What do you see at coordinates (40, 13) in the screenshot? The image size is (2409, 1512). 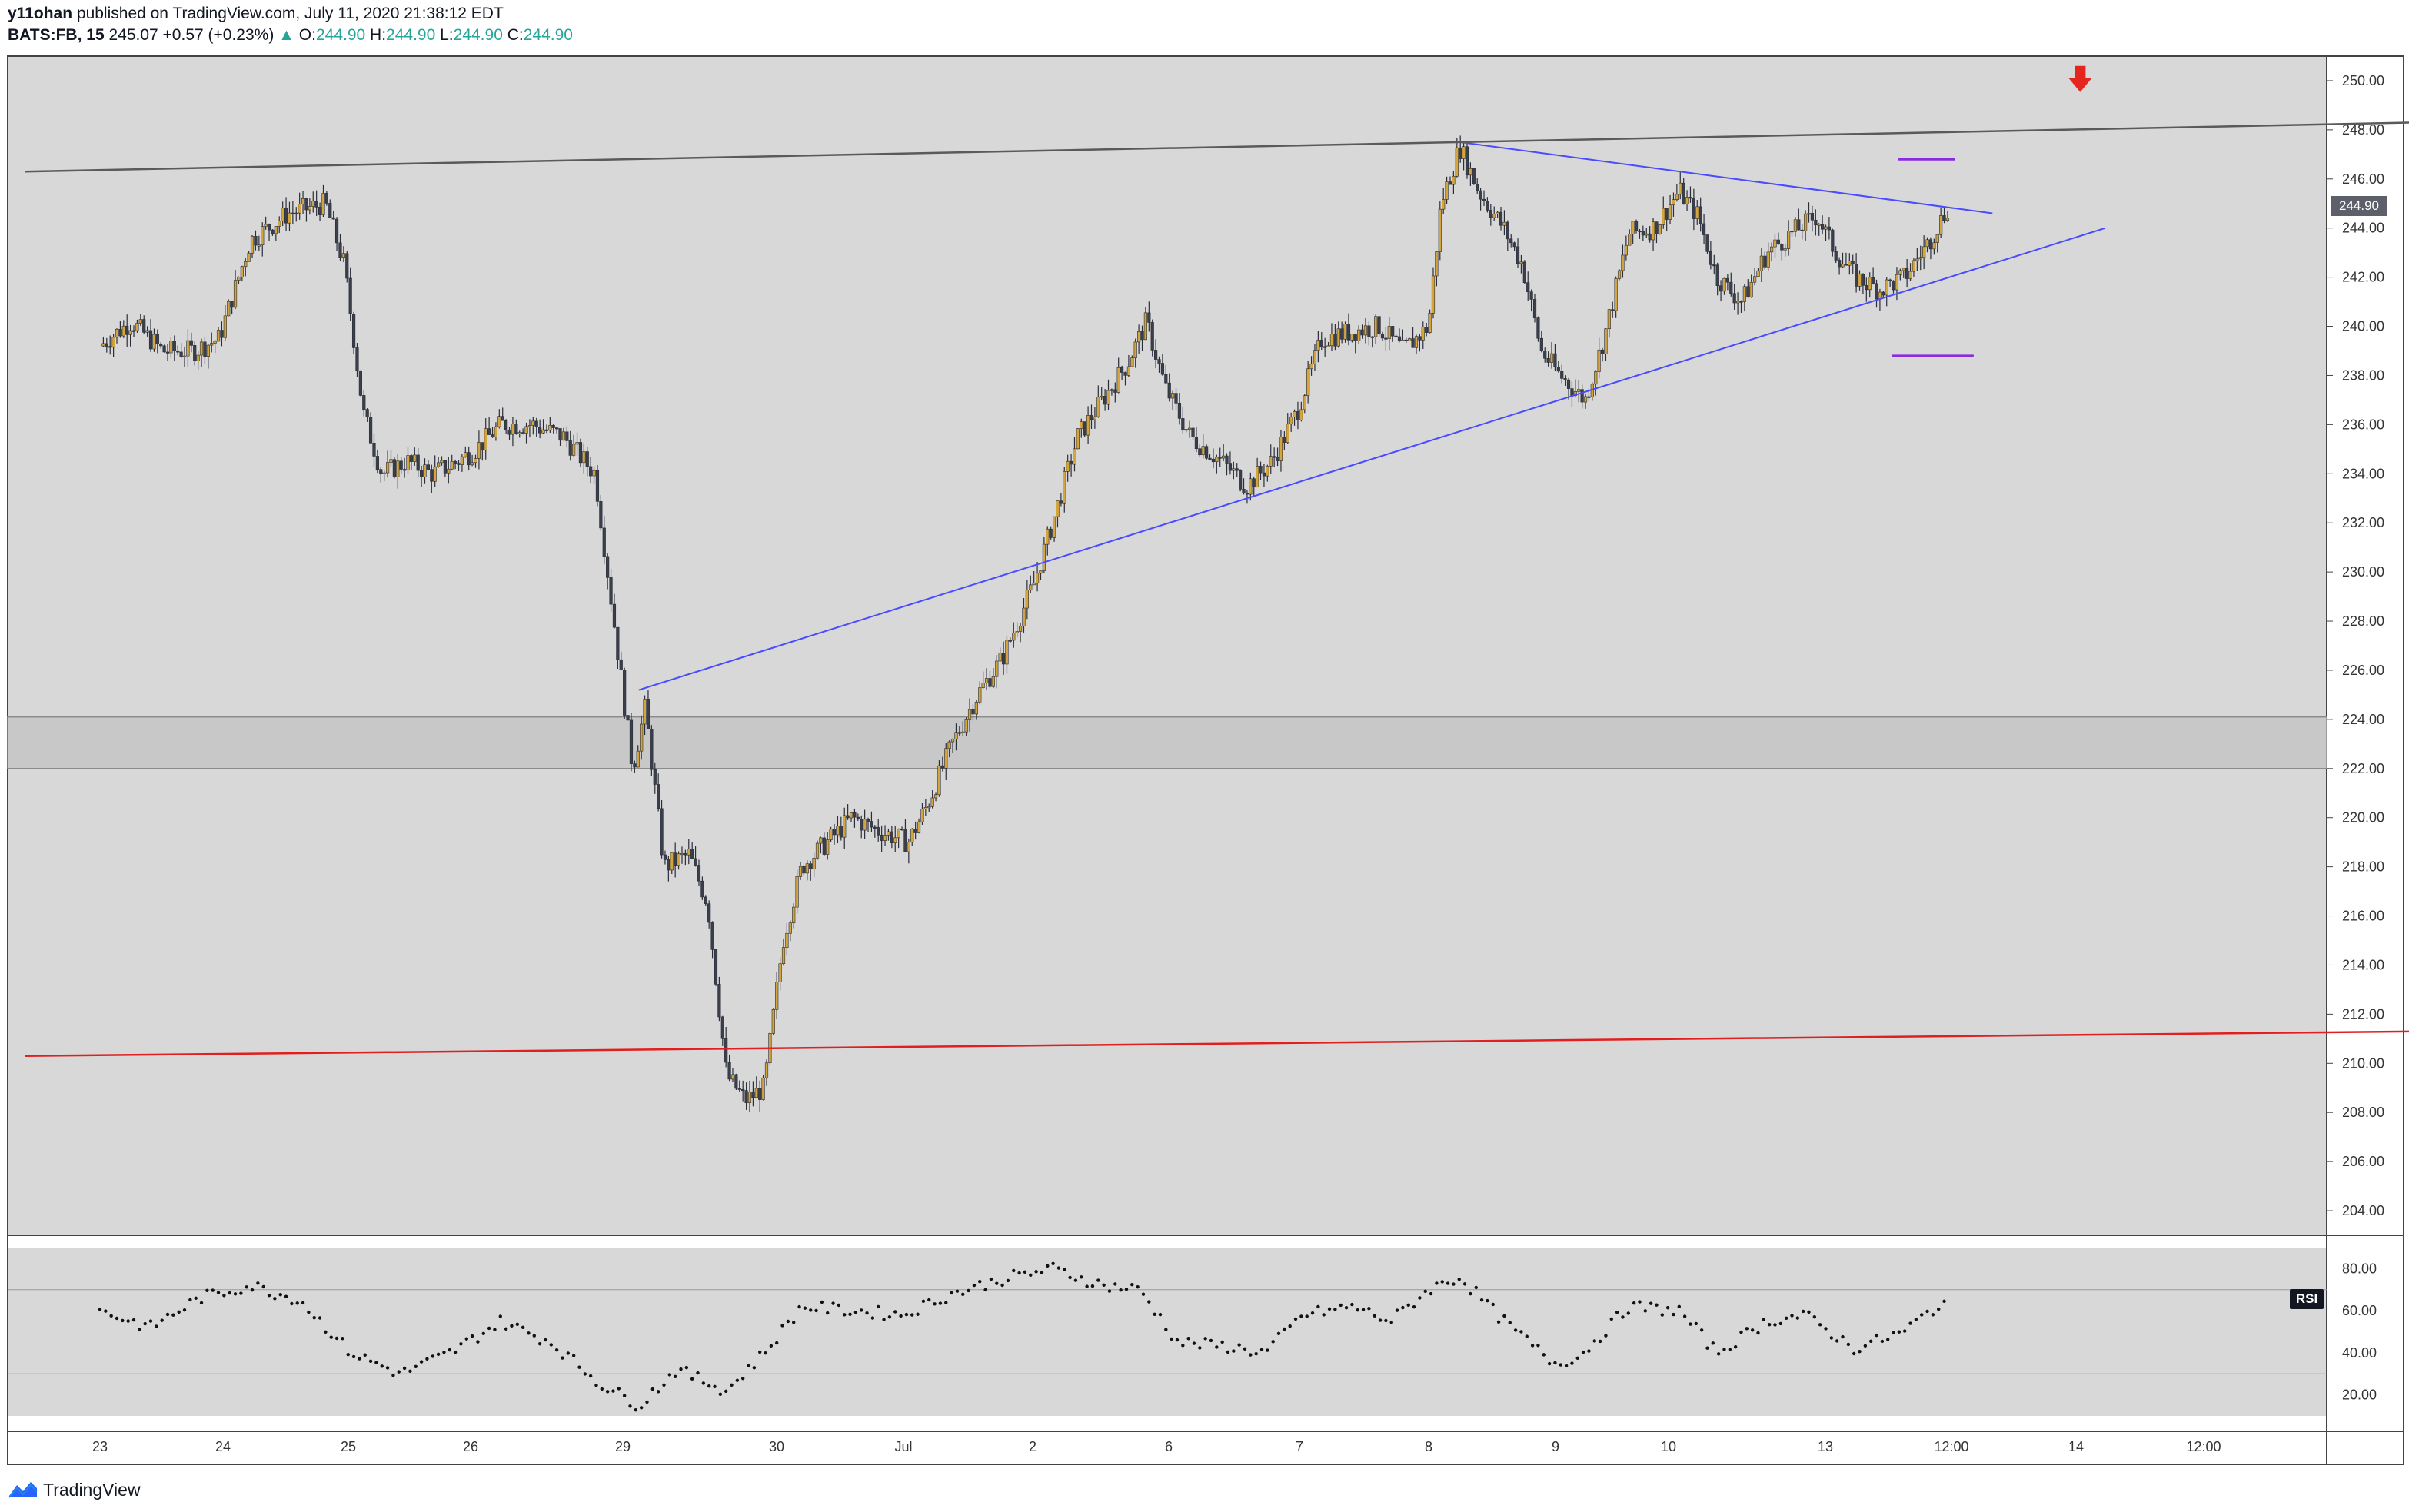 I see `author-name: y11ohan` at bounding box center [40, 13].